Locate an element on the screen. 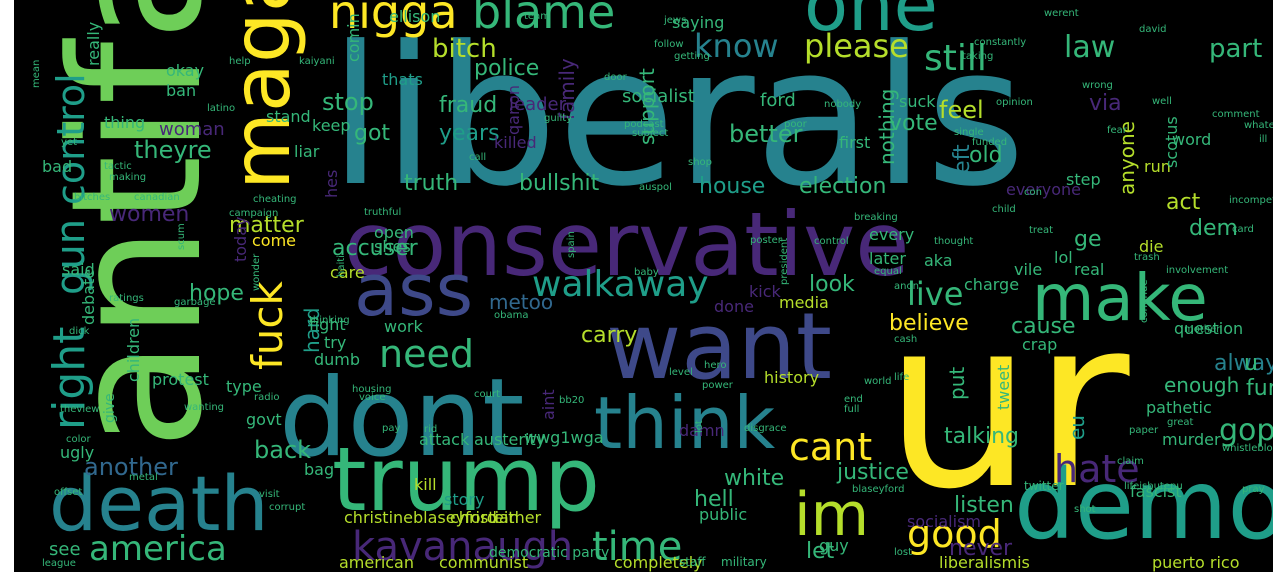 The width and height of the screenshot is (1273, 579). word-power-231: power is located at coordinates (718, 385).